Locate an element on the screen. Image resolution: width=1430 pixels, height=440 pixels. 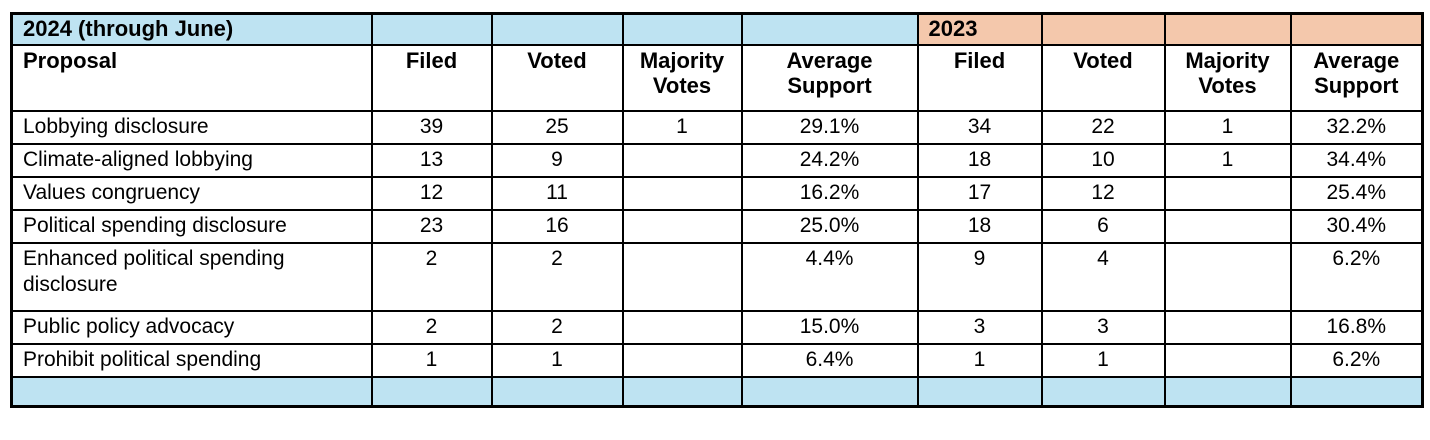
value-cell: 4.4% is located at coordinates (829, 276).